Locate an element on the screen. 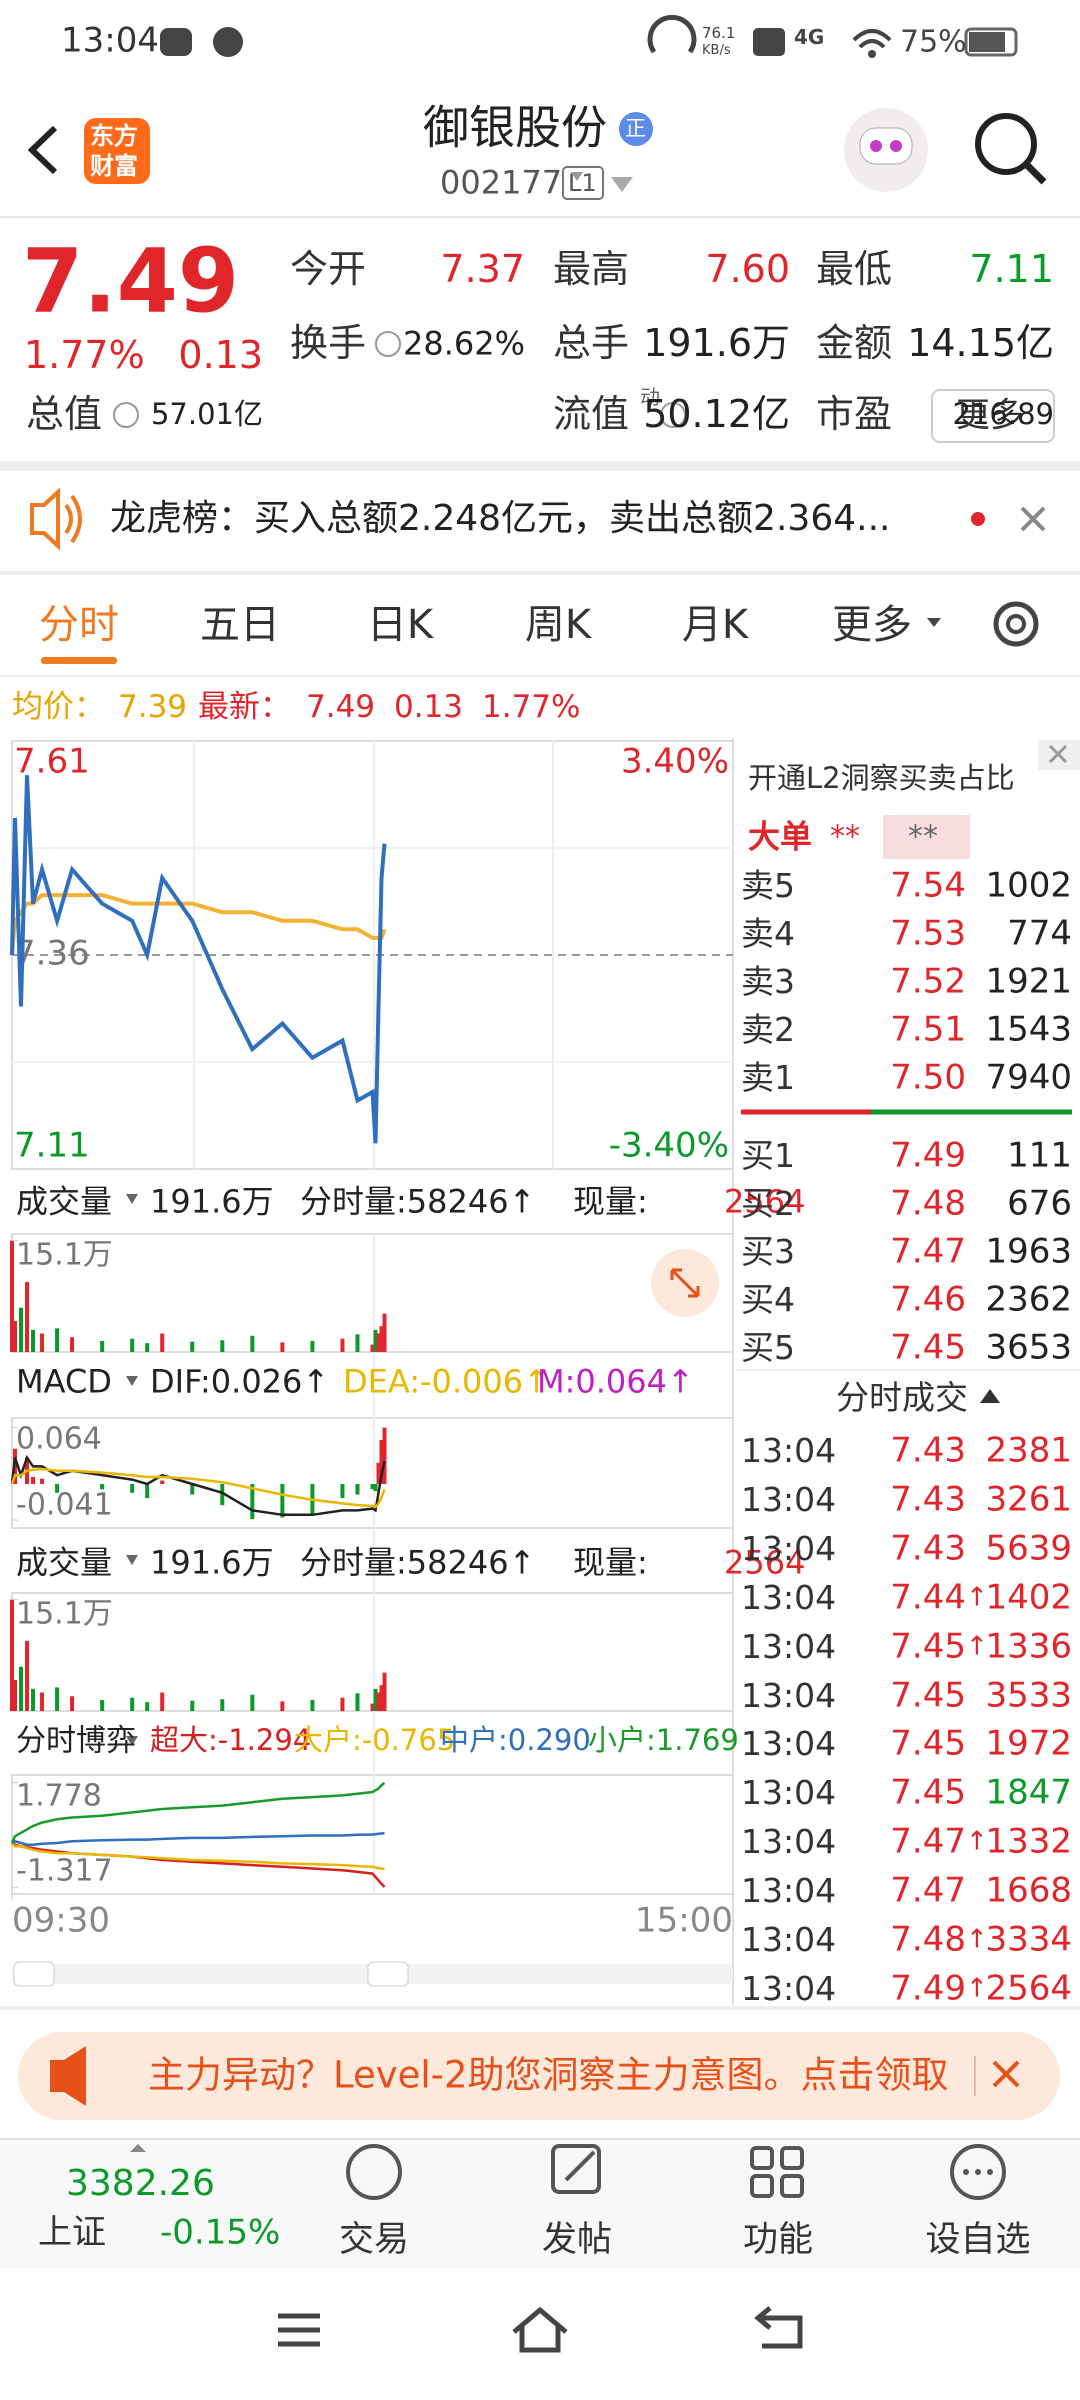  field-label: 今开 is located at coordinates (328, 269).